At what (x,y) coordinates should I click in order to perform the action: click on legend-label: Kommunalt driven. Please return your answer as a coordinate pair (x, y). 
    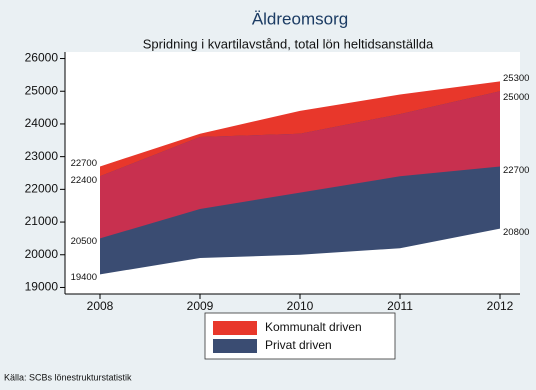
    Looking at the image, I should click on (313, 327).